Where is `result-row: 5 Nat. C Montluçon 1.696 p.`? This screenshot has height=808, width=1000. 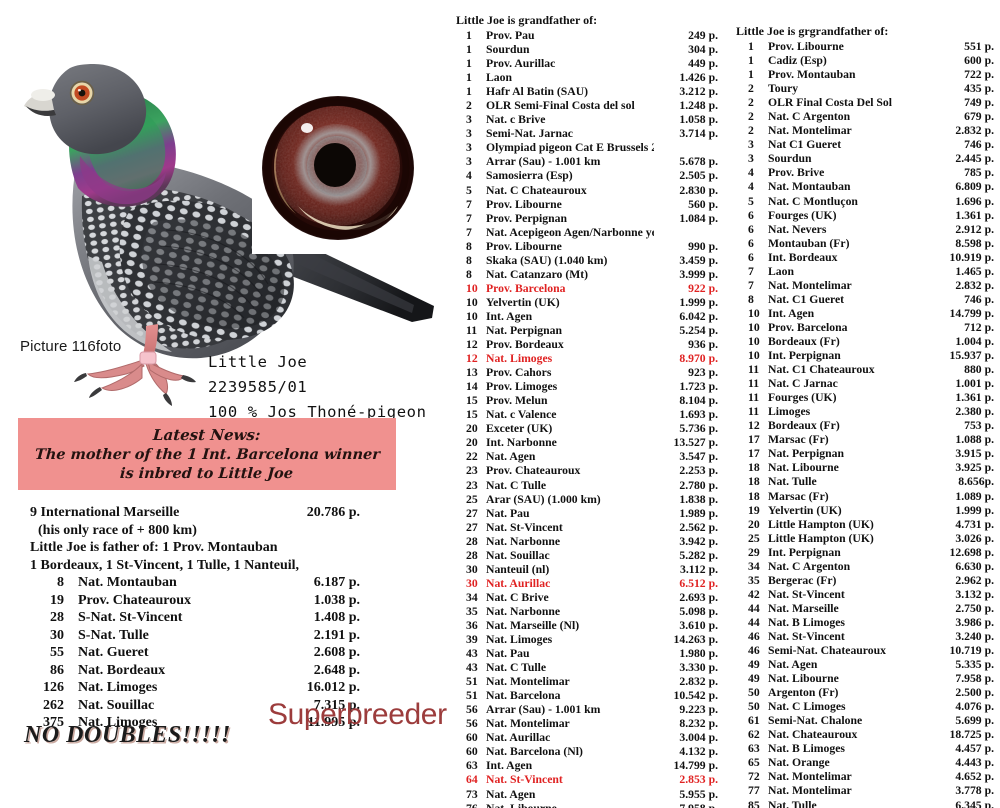
result-row: 5 Nat. C Montluçon 1.696 p. is located at coordinates (865, 202).